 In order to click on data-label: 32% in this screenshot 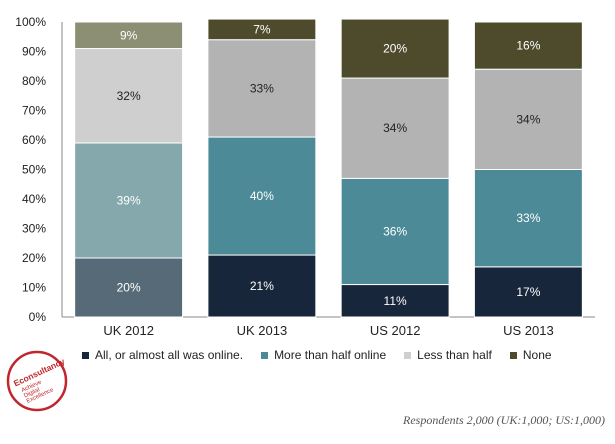, I will do `click(129, 96)`.